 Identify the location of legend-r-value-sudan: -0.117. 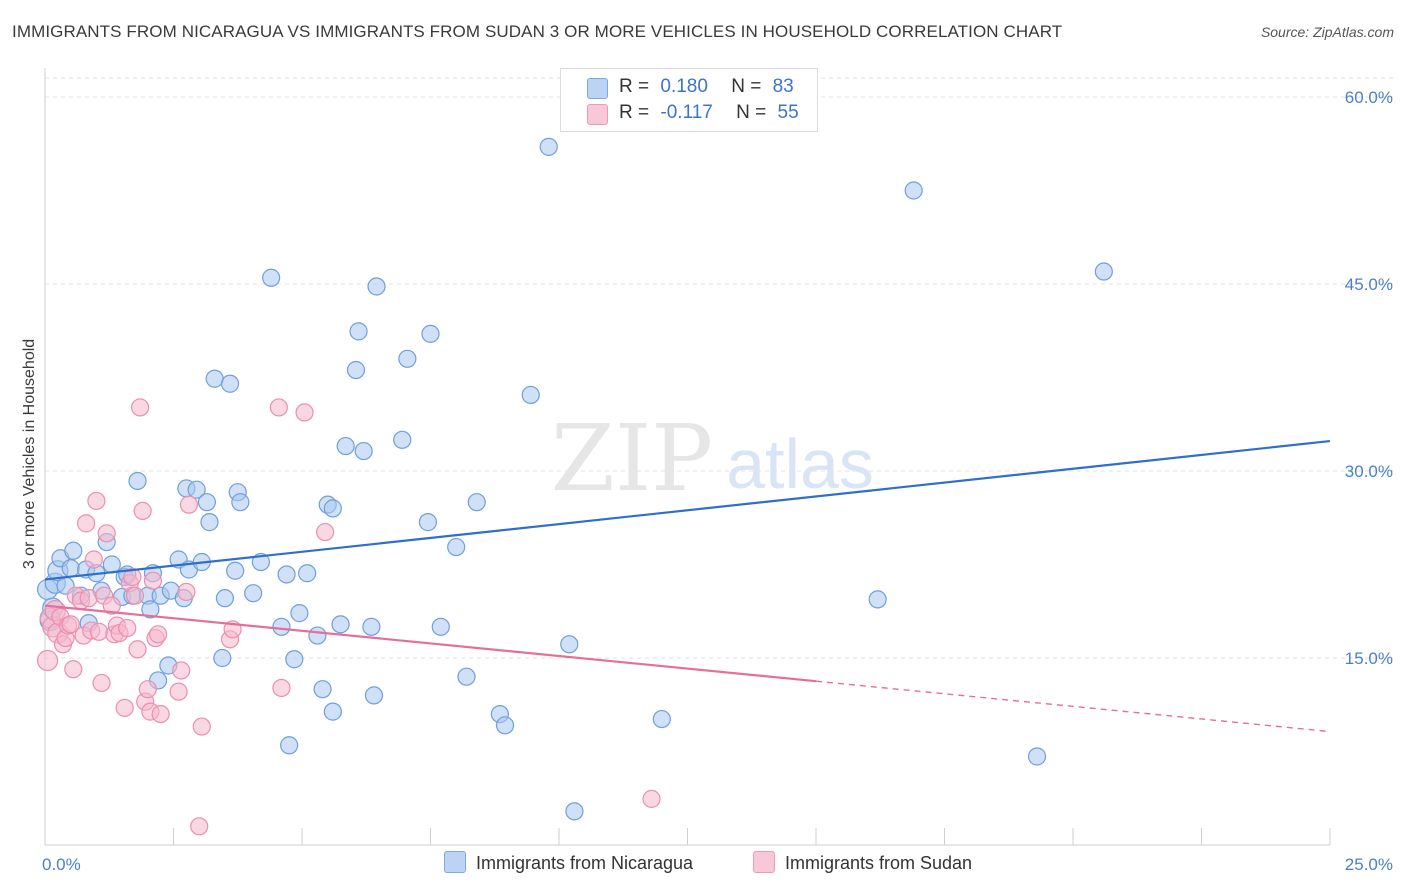
(686, 112).